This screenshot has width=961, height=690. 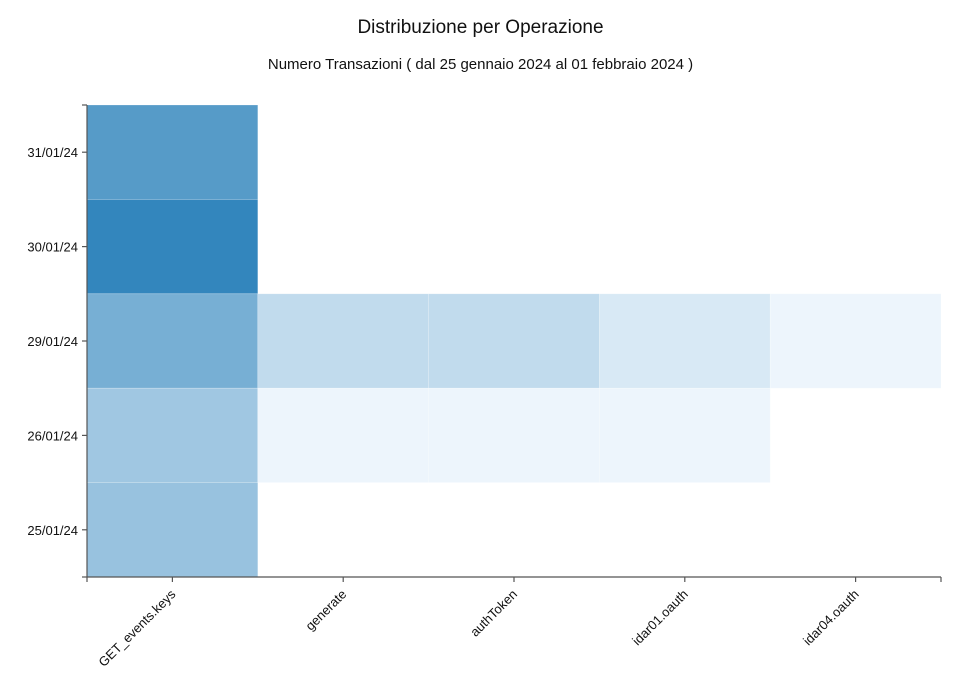 I want to click on x-tick-label: idar04.oauth, so click(x=831, y=618).